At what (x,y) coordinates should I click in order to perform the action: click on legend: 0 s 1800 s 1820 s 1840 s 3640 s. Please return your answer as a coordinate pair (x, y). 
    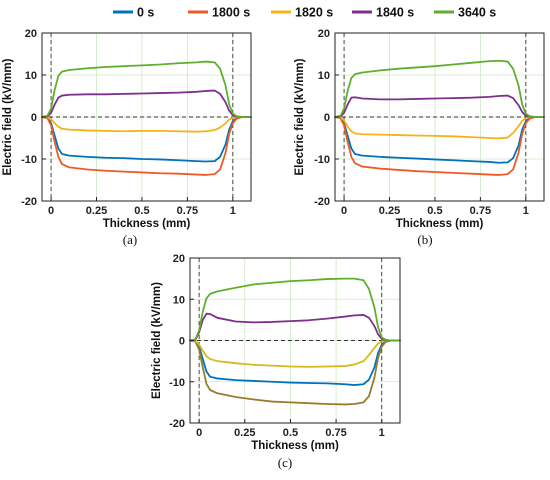
    Looking at the image, I should click on (304, 13).